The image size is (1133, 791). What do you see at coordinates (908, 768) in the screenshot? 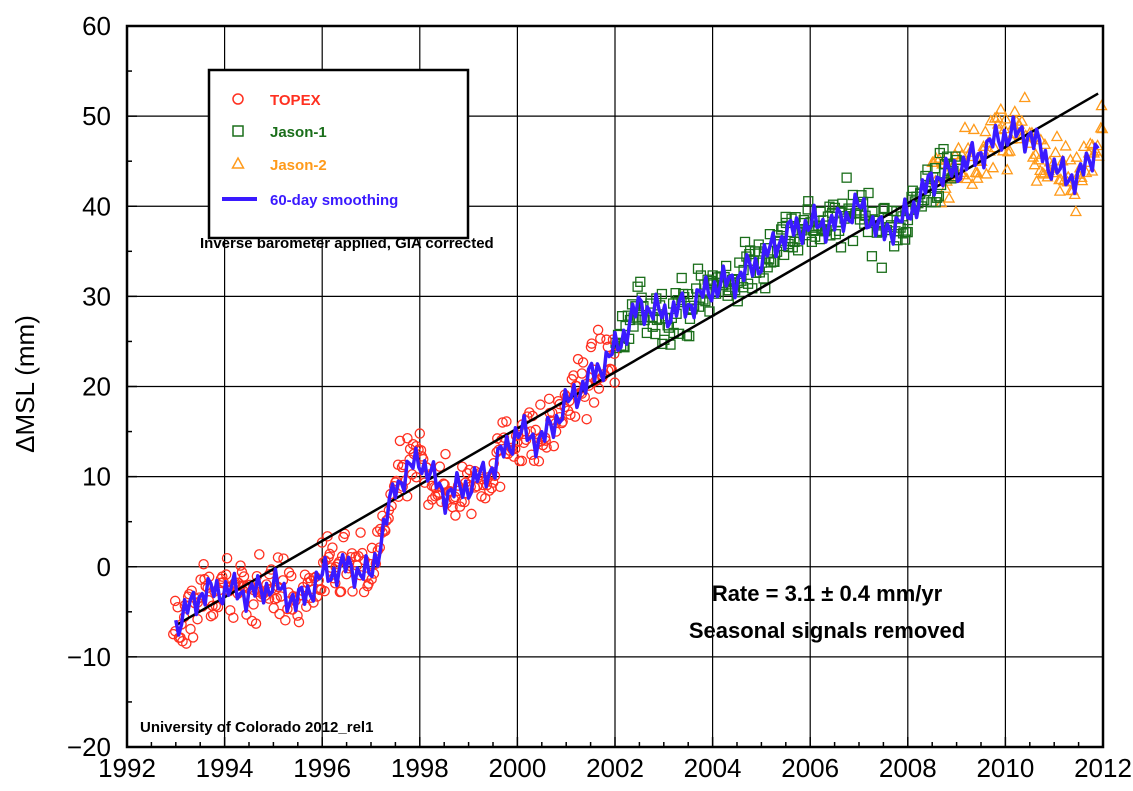
I see `x-tick-label: 2008` at bounding box center [908, 768].